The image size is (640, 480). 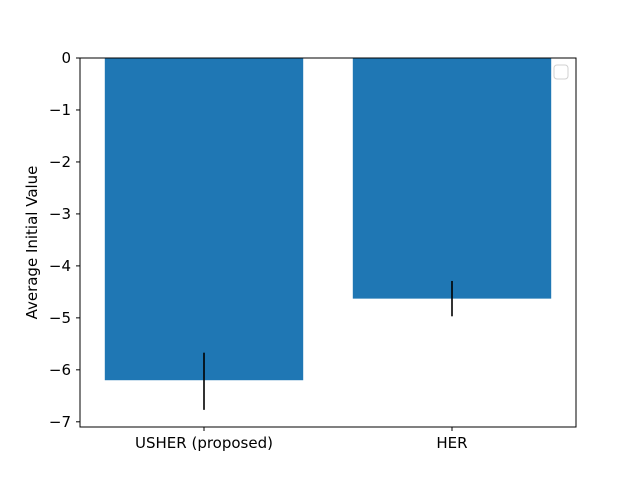 I want to click on x-tick-label-0: USHER (proposed), so click(x=204, y=443).